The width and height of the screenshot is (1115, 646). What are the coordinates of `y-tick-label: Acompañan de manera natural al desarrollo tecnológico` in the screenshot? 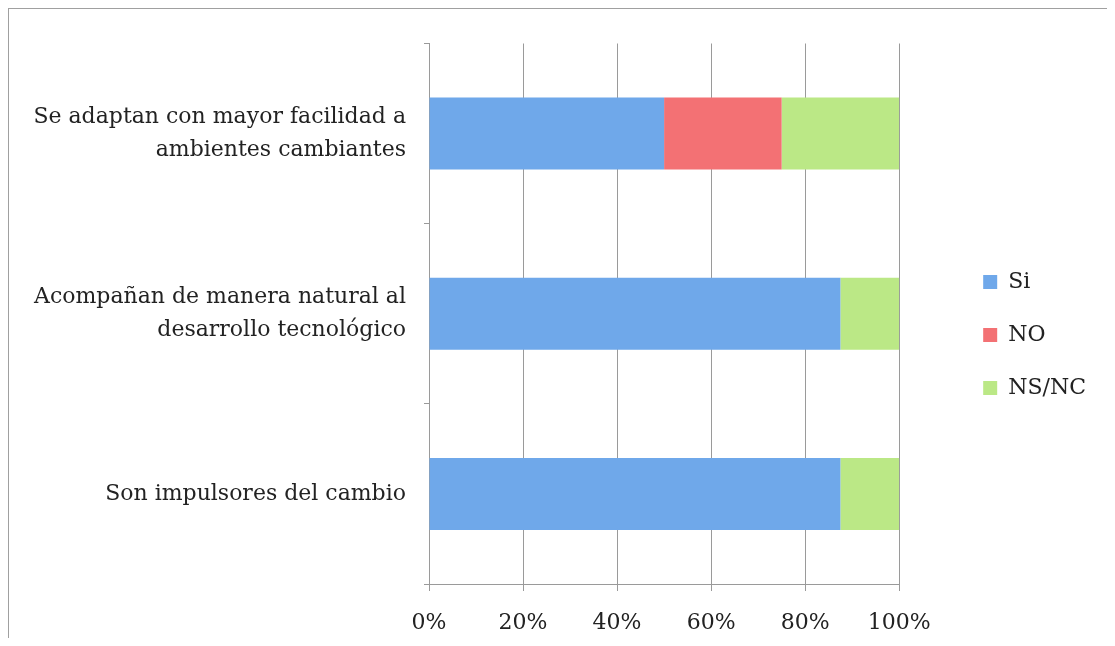 It's located at (219, 311).